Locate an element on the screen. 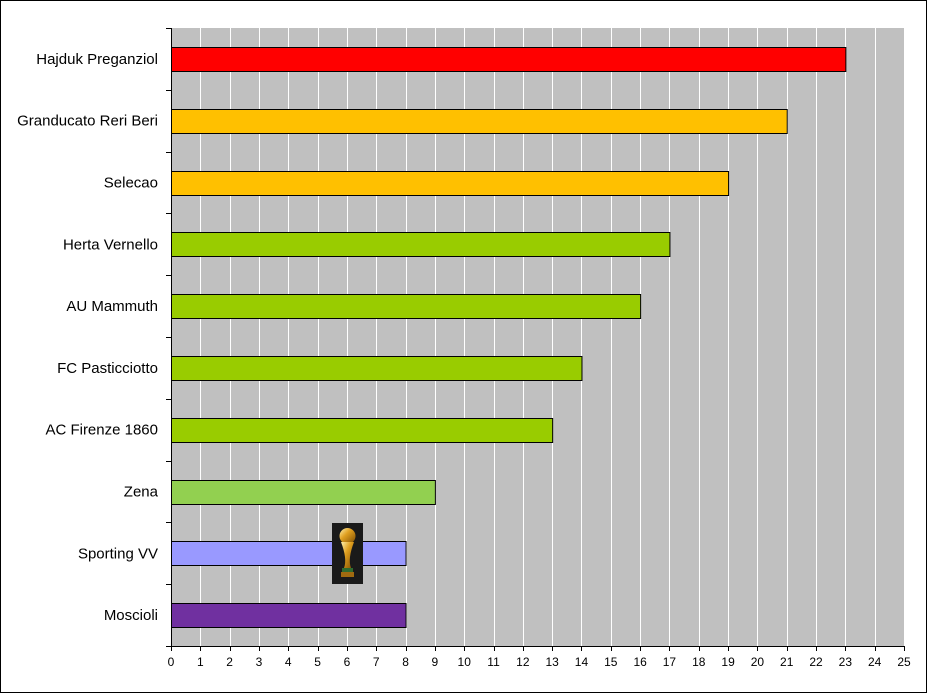  category-label: FC Pasticciotto is located at coordinates (107, 368).